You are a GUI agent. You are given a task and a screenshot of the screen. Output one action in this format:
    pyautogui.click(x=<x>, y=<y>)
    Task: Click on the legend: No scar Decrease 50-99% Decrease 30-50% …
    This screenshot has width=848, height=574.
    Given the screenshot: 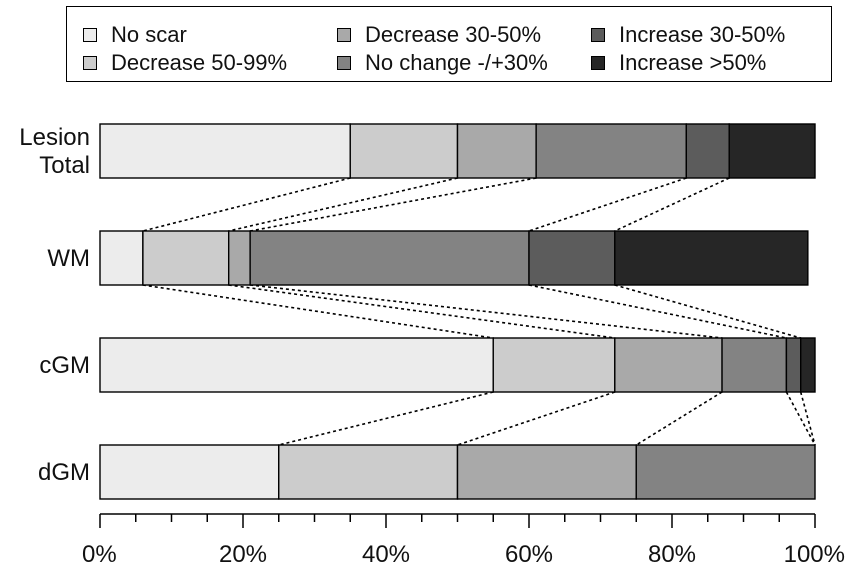 What is the action you would take?
    pyautogui.click(x=449, y=44)
    